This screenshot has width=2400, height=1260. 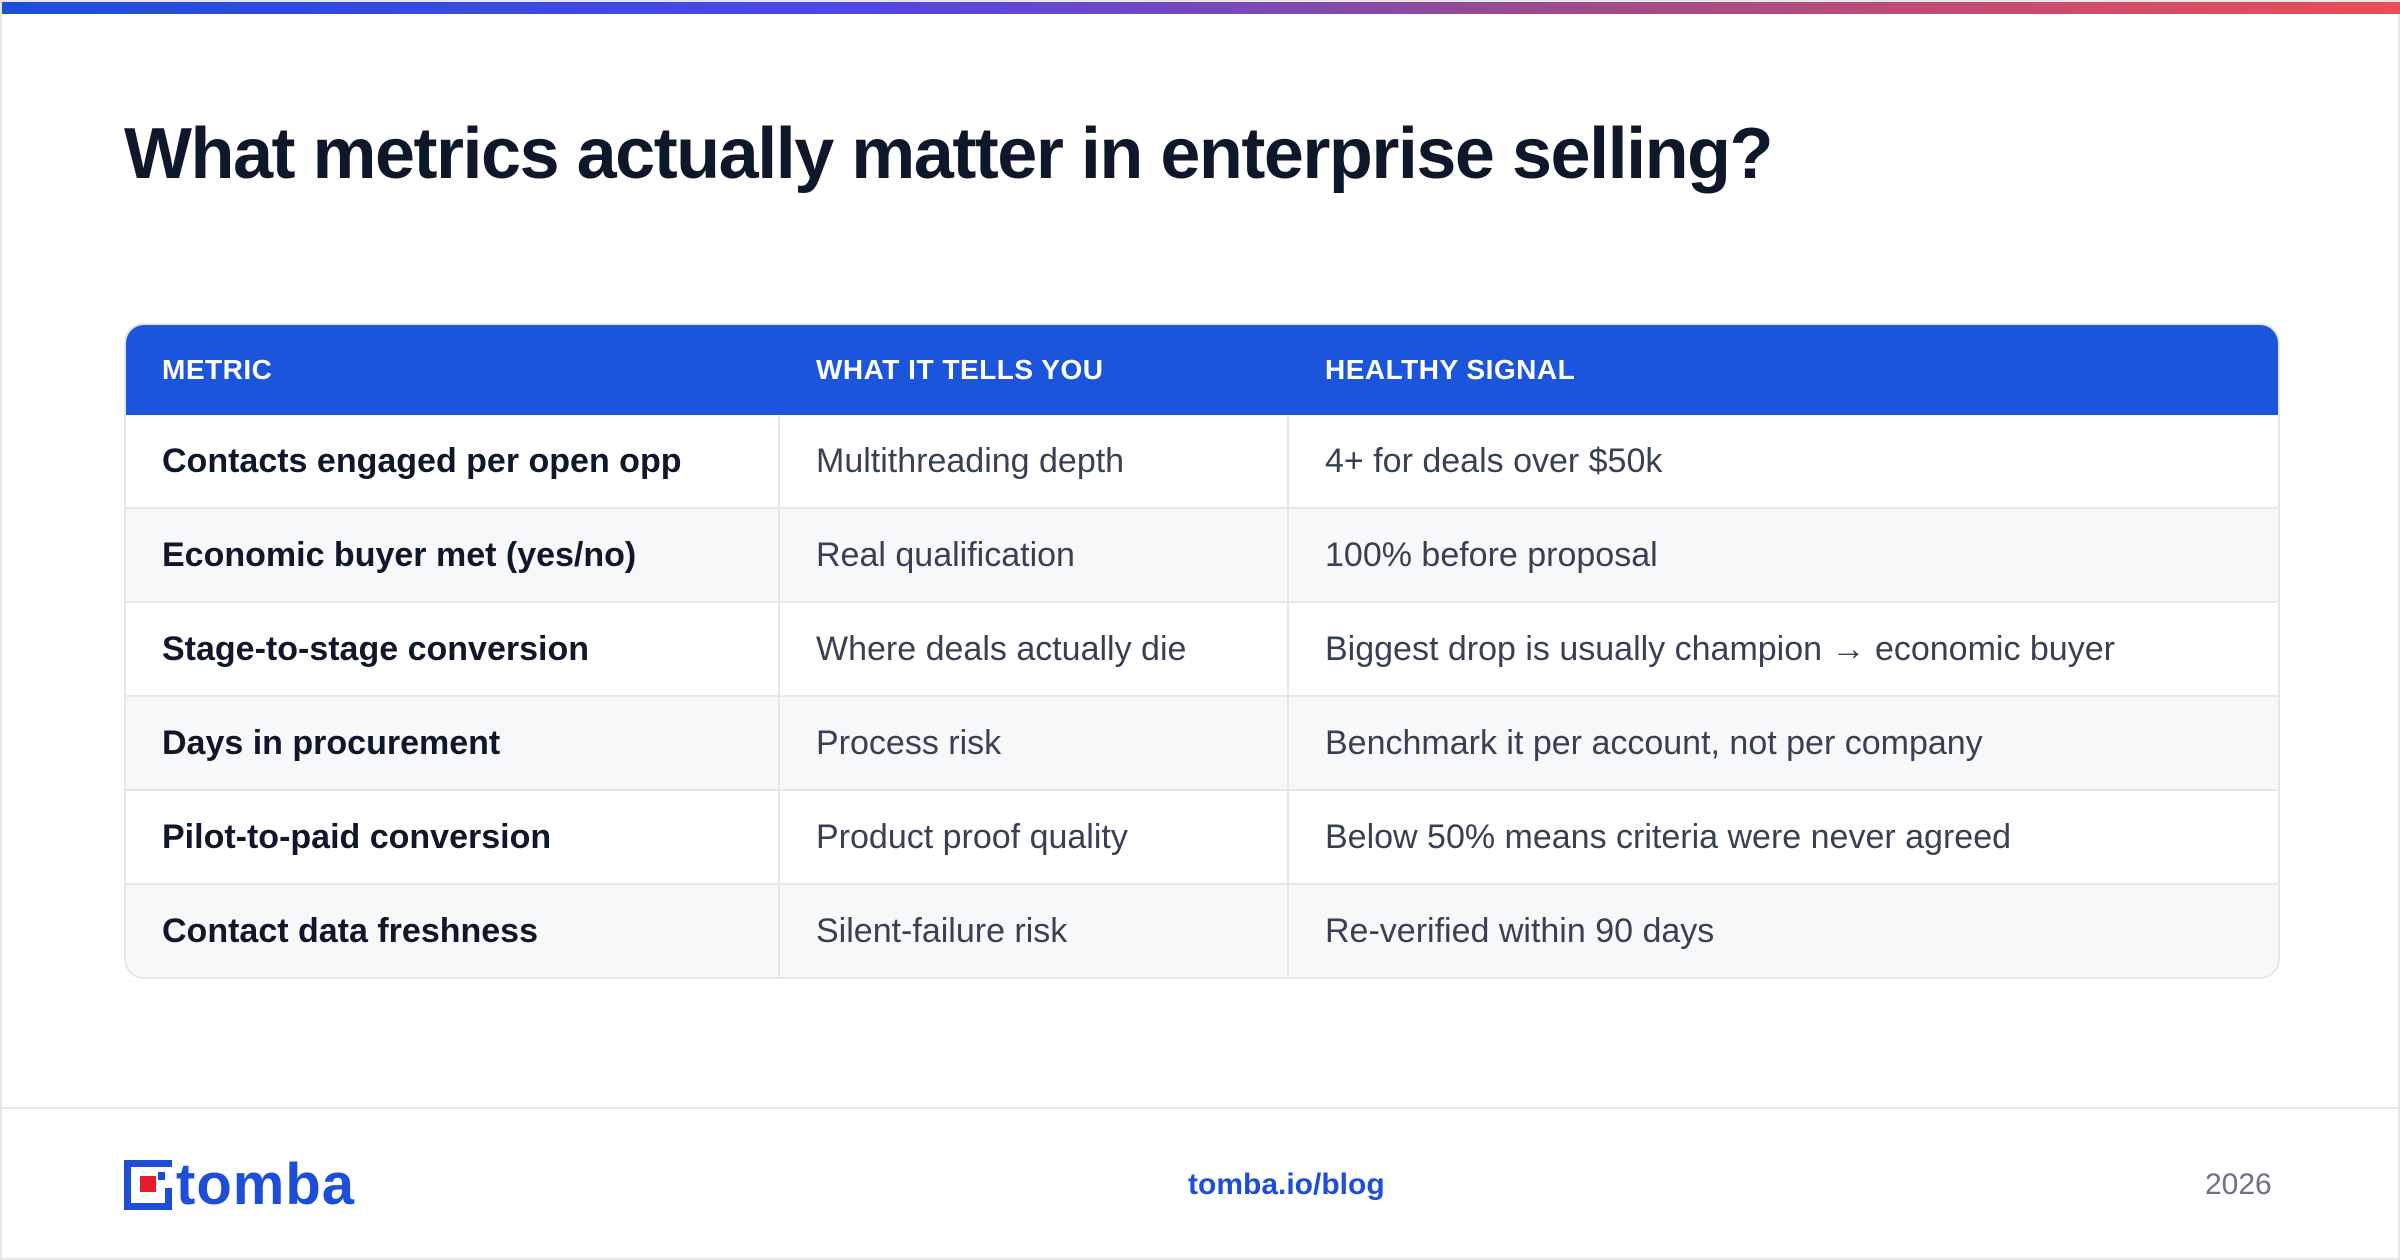 I want to click on metric-cell: Economic buyer met (yes/no), so click(x=453, y=555).